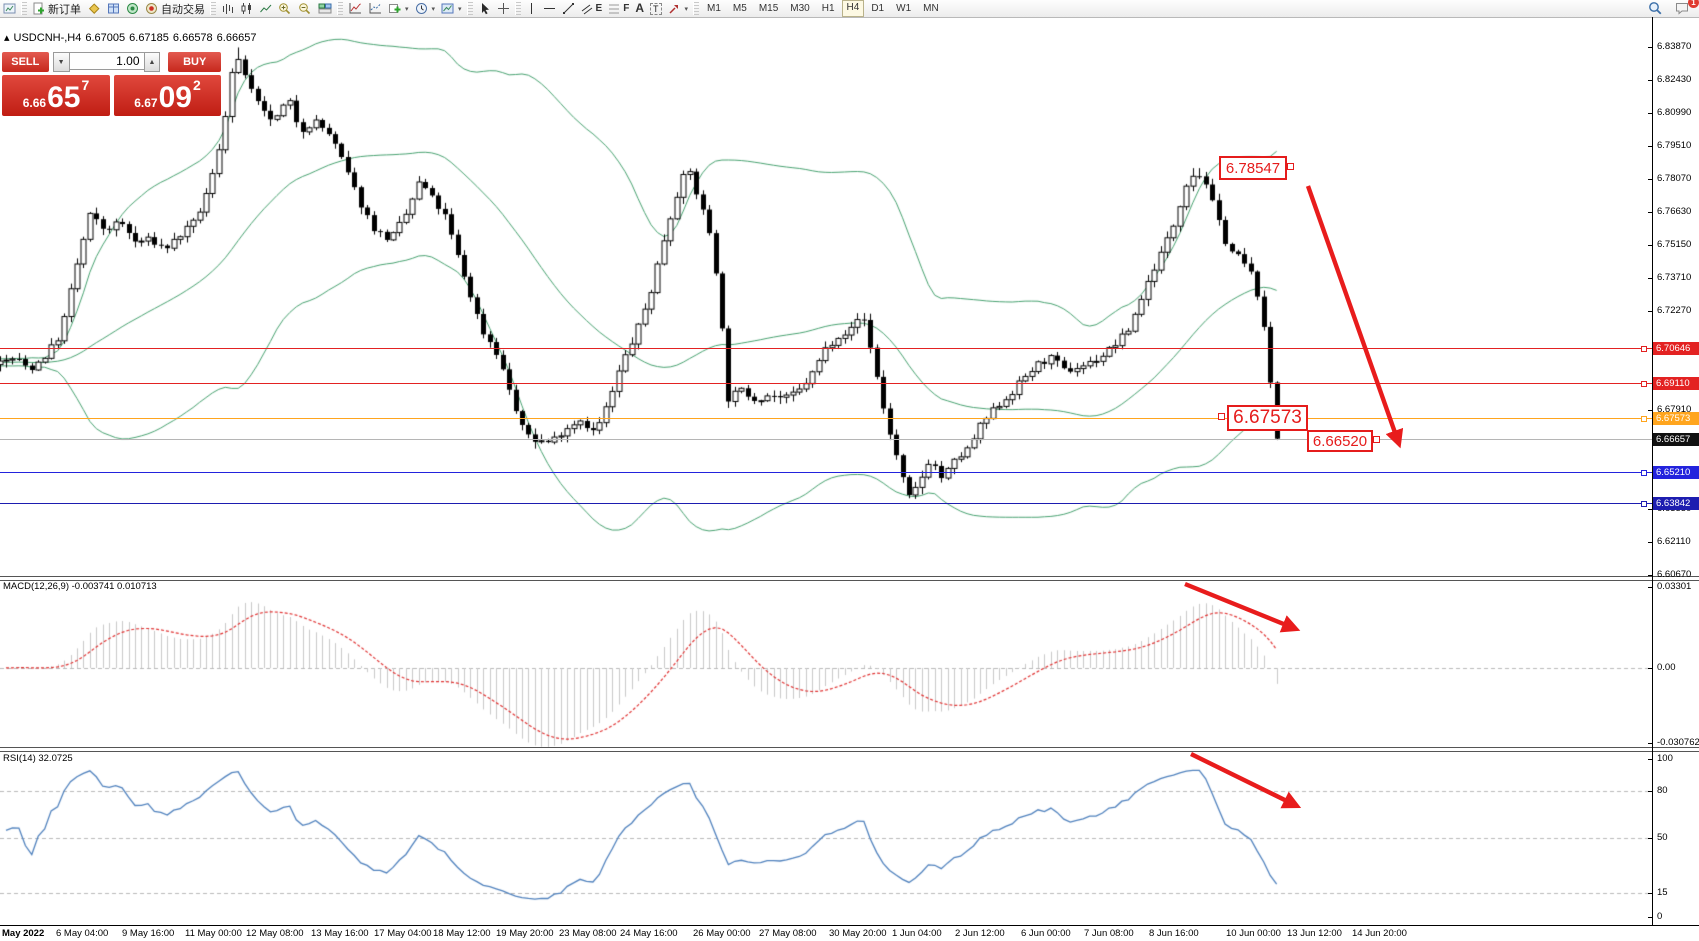 The image size is (1699, 941). I want to click on timeframe-w1: W1, so click(904, 8).